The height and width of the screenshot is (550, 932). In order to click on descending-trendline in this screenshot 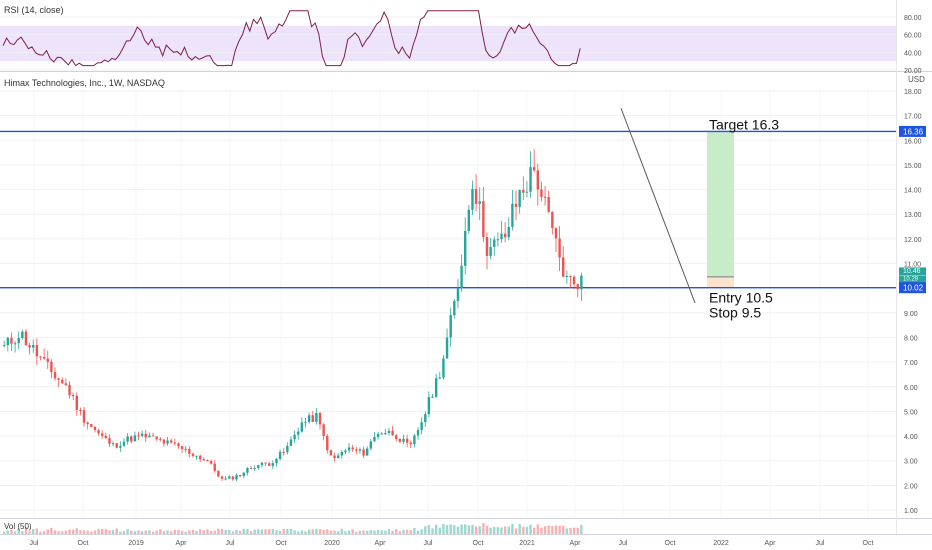, I will do `click(658, 206)`.